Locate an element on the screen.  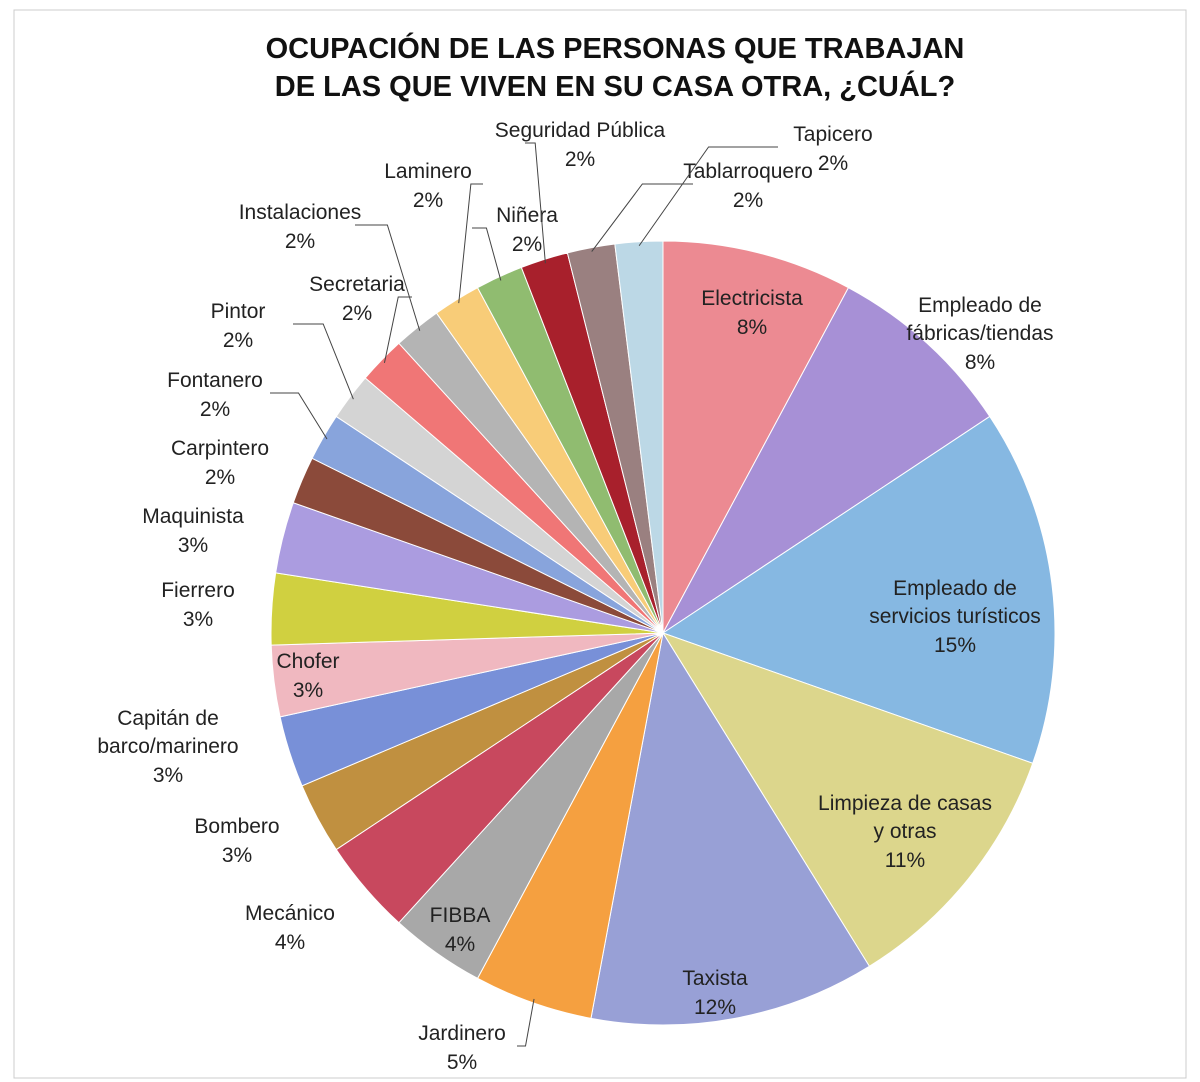
slice-label: Seguridad Pública is located at coordinates (580, 130).